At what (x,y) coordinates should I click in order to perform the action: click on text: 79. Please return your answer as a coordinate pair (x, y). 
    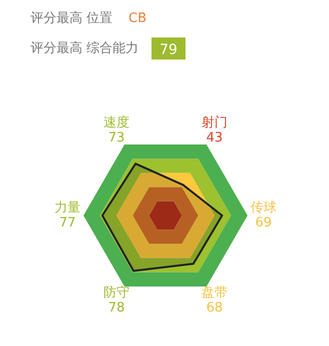
    Looking at the image, I should click on (169, 50).